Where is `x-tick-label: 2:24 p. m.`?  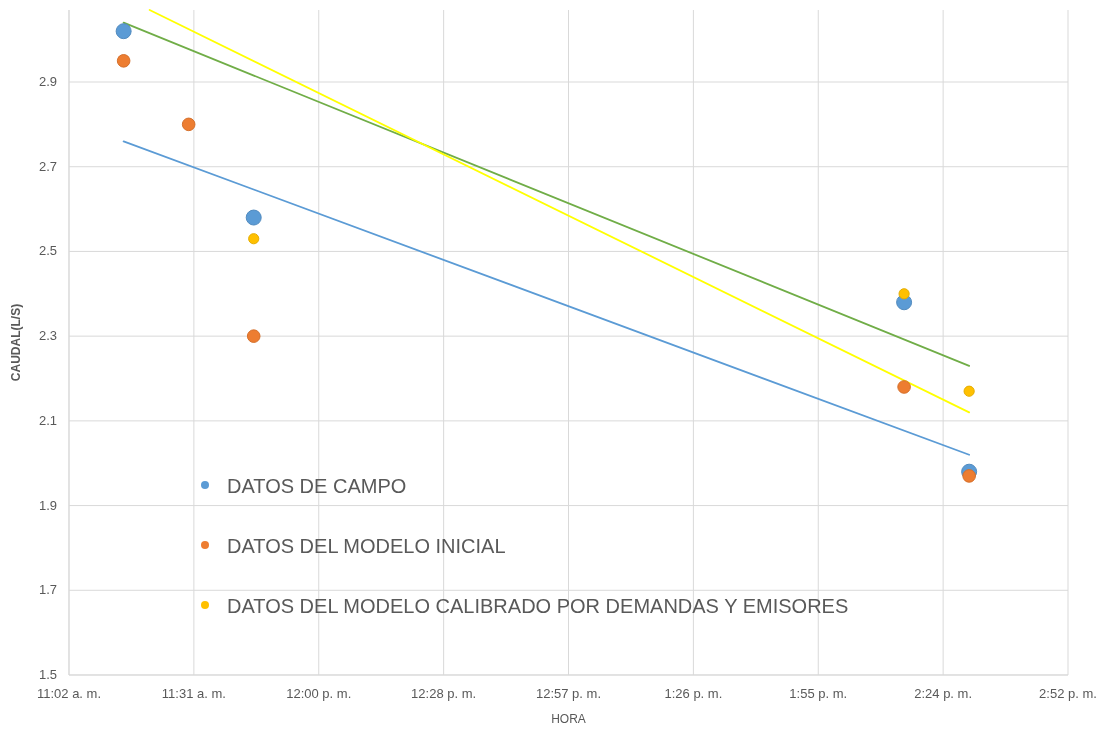
x-tick-label: 2:24 p. m. is located at coordinates (943, 693).